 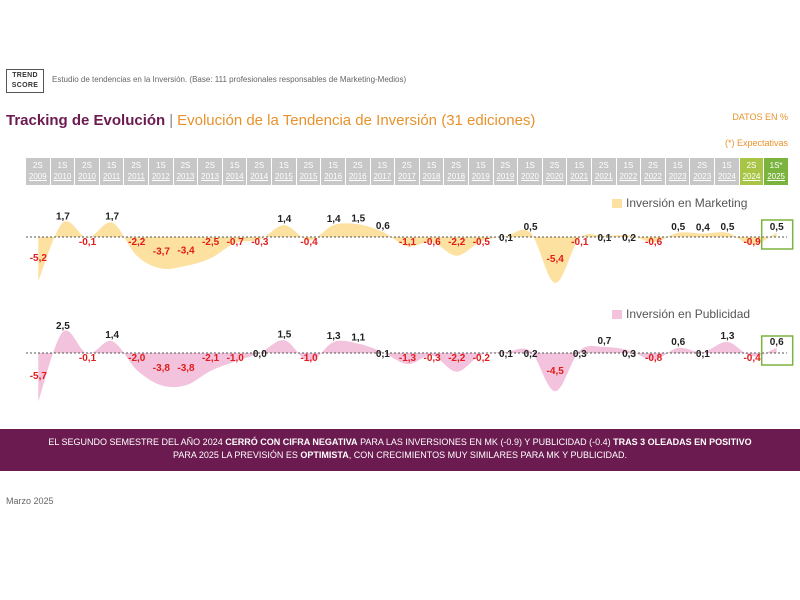 What do you see at coordinates (629, 238) in the screenshot?
I see `data-label: 0,2` at bounding box center [629, 238].